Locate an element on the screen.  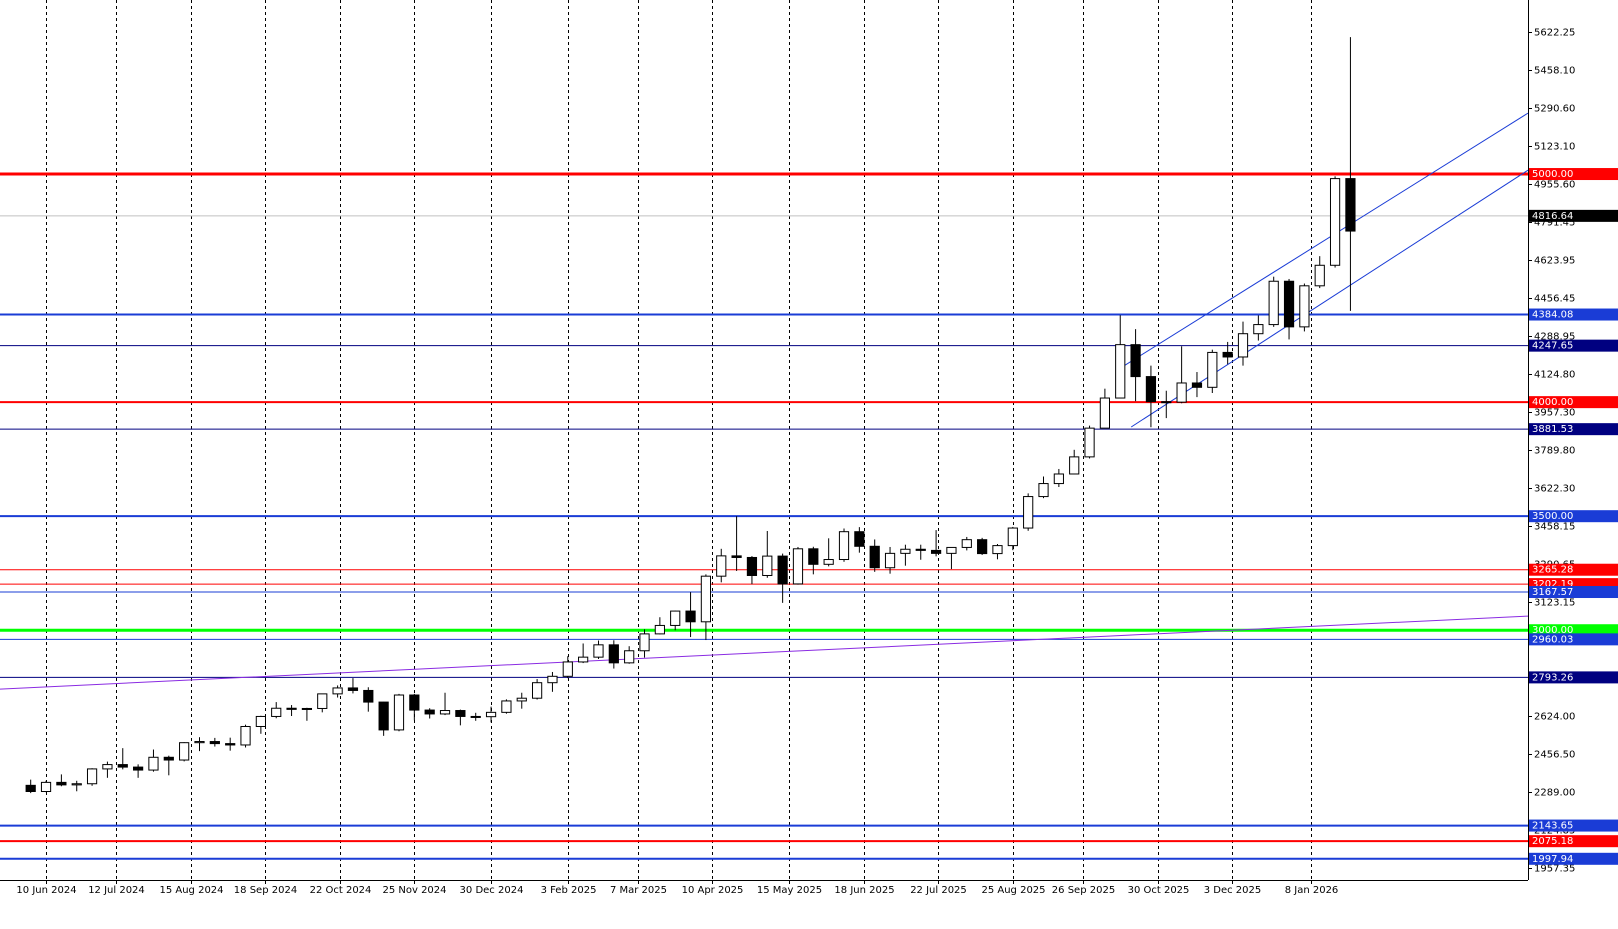
y-tick-label: 4288.95 is located at coordinates (1554, 337).